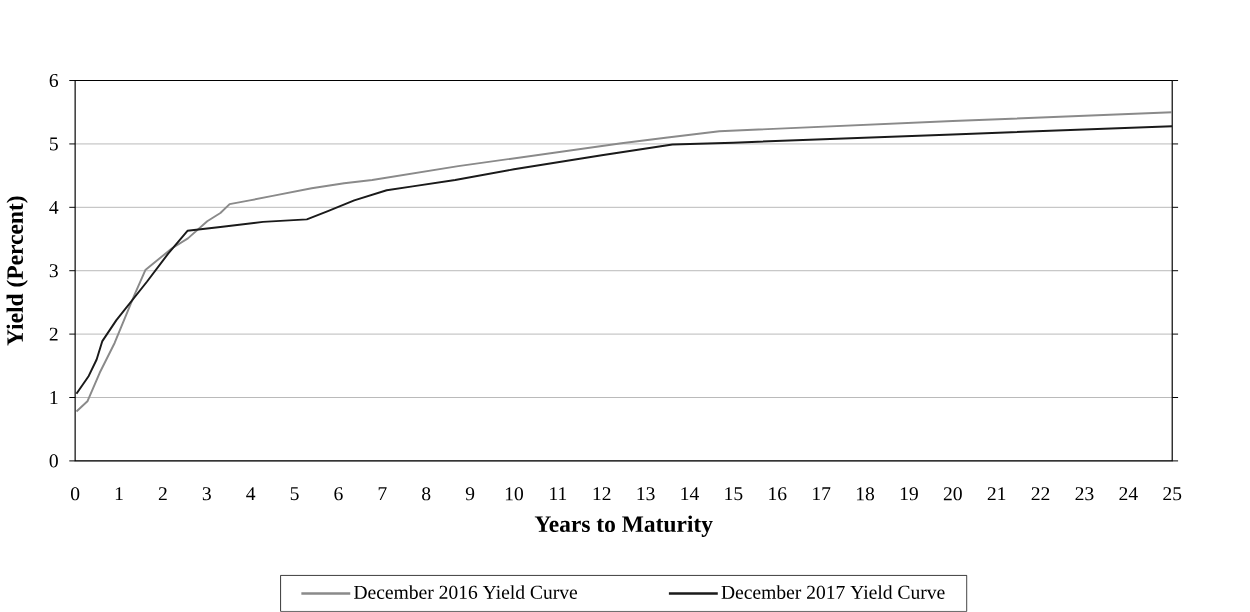 This screenshot has height=612, width=1250. Describe the element at coordinates (909, 494) in the screenshot. I see `x-tick-label: 19` at that location.